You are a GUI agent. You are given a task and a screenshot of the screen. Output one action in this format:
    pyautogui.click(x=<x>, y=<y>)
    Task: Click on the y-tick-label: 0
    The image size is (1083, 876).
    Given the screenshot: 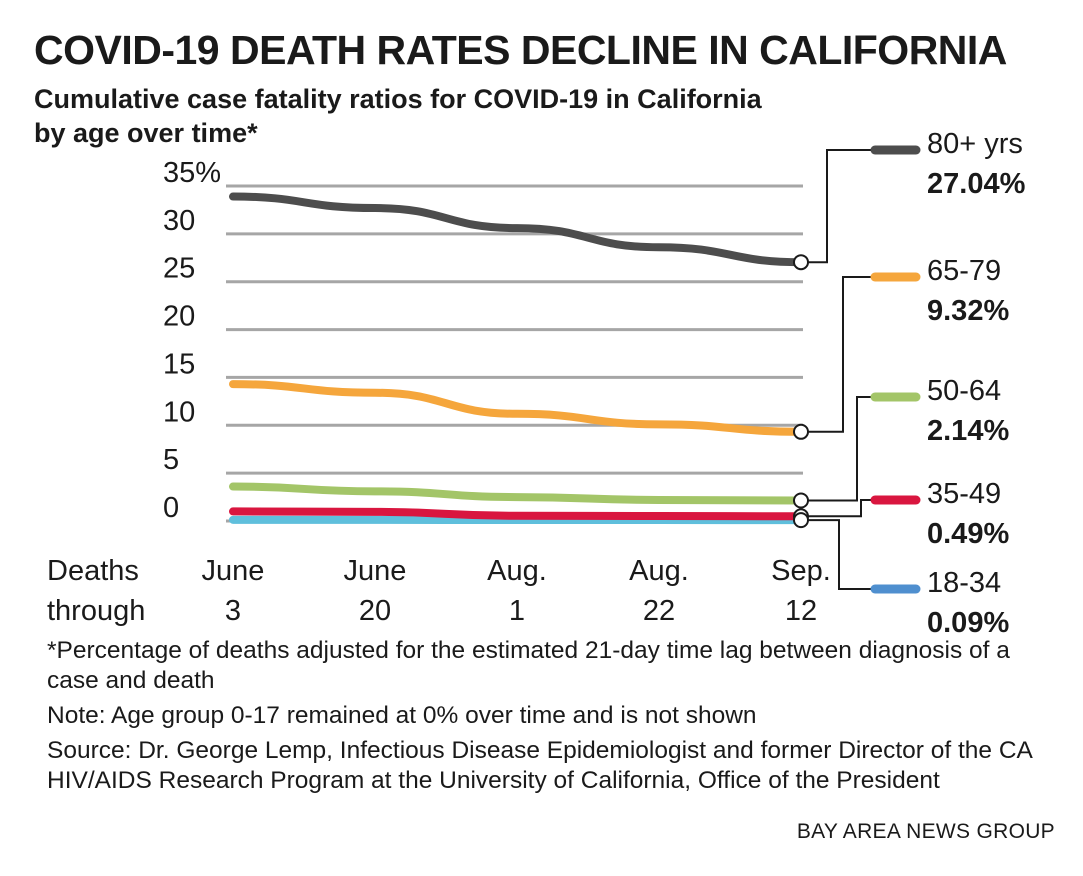 What is the action you would take?
    pyautogui.click(x=171, y=508)
    